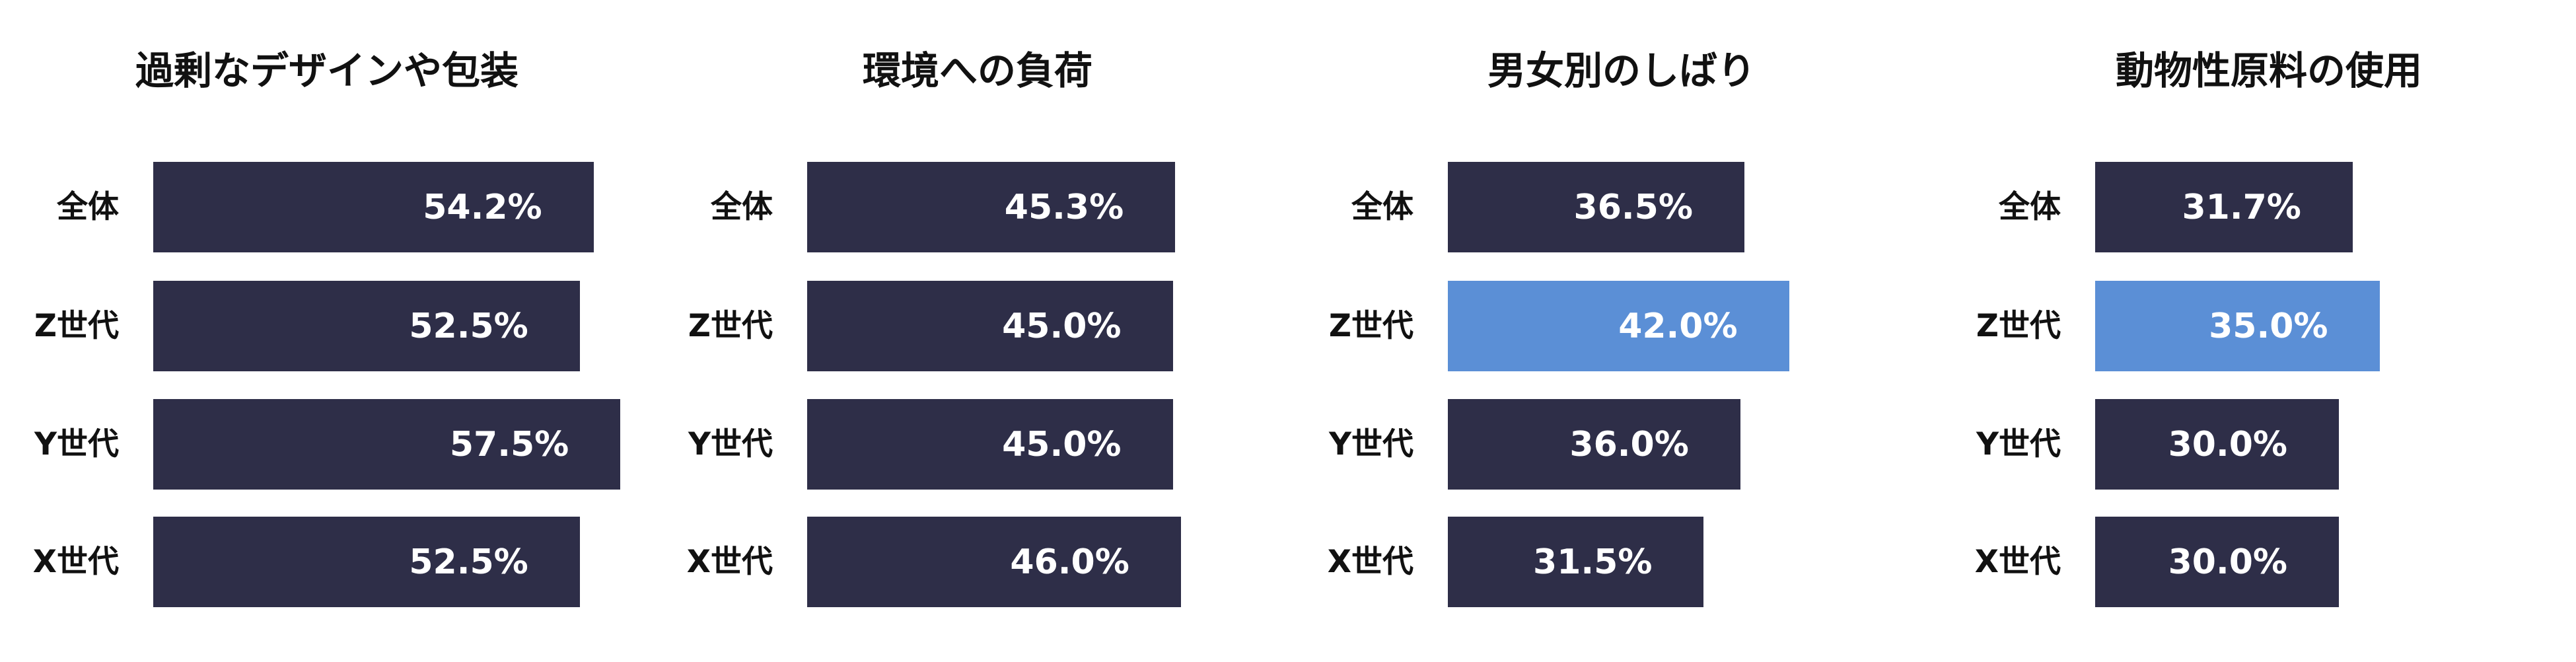 This screenshot has height=662, width=2576. I want to click on data-label: 45.3%, so click(1064, 207).